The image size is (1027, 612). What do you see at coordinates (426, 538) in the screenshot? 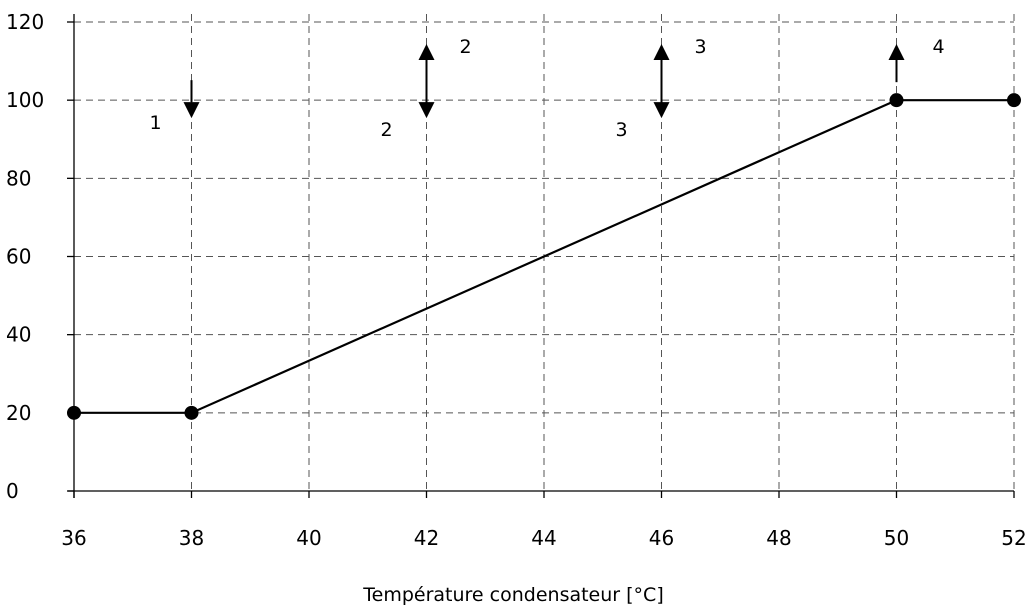
I see `x-tick-label: 42` at bounding box center [426, 538].